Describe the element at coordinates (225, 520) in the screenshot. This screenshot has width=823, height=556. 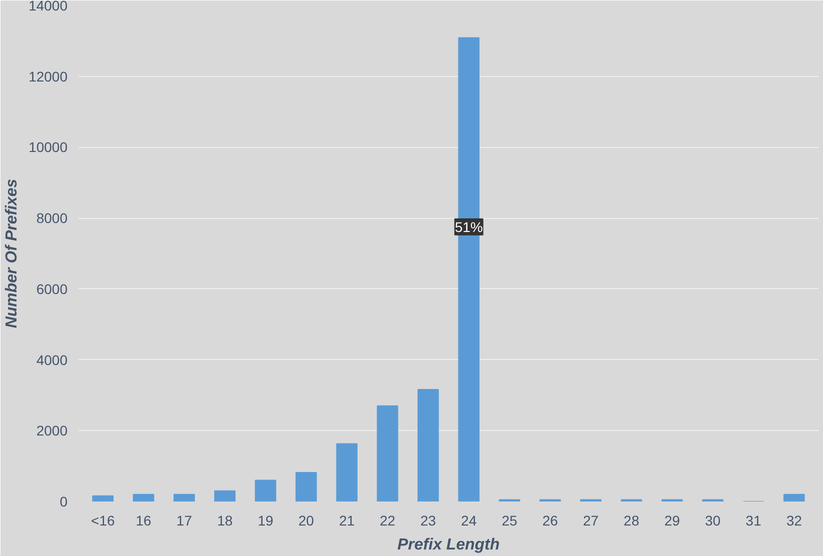
I see `x-tick-label: 18` at that location.